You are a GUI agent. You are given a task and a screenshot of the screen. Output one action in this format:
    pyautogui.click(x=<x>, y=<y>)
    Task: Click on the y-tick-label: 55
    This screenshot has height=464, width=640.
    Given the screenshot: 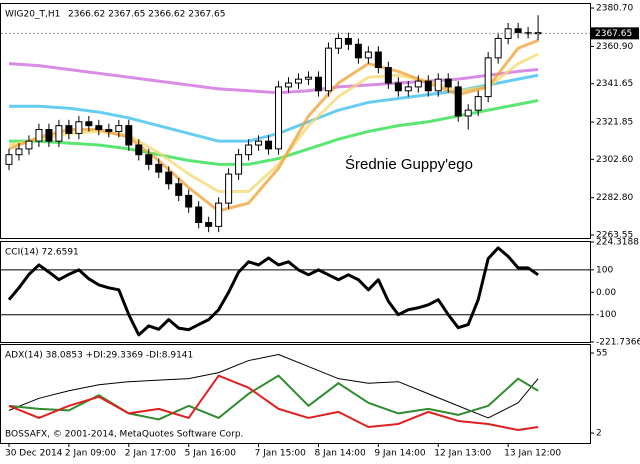 What is the action you would take?
    pyautogui.click(x=601, y=354)
    